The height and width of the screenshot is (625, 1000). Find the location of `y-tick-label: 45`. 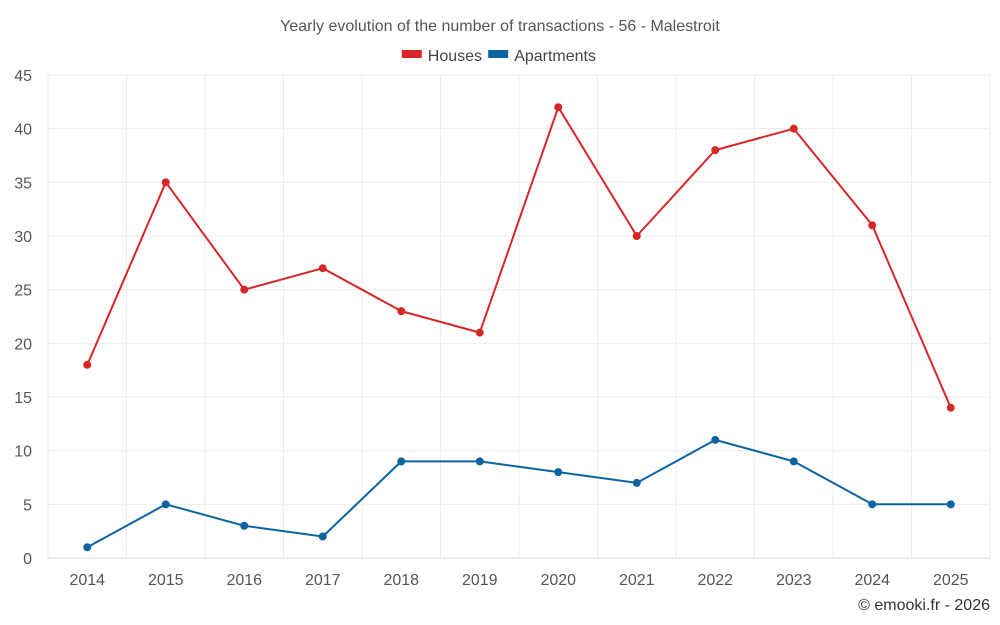

y-tick-label: 45 is located at coordinates (23, 76).